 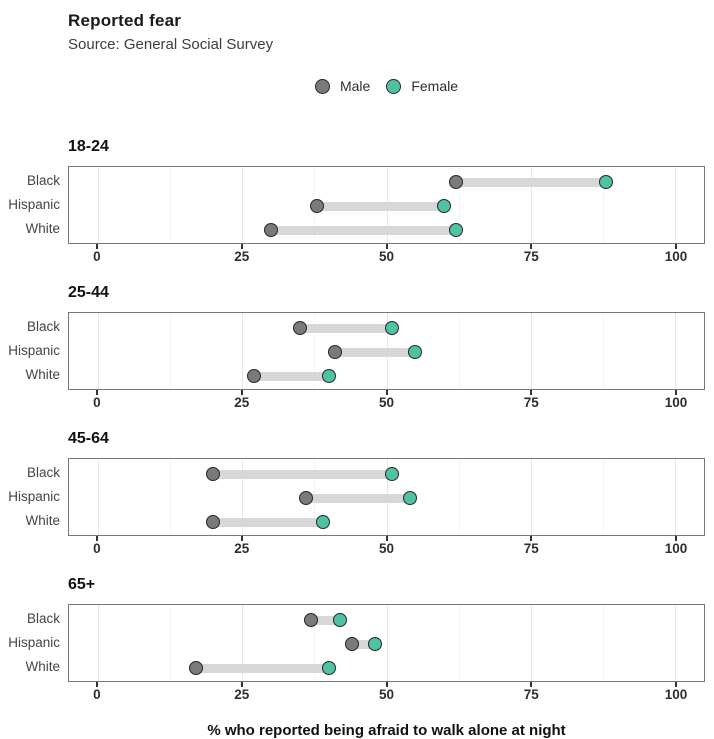 I want to click on male-swatch-icon, so click(x=322, y=86).